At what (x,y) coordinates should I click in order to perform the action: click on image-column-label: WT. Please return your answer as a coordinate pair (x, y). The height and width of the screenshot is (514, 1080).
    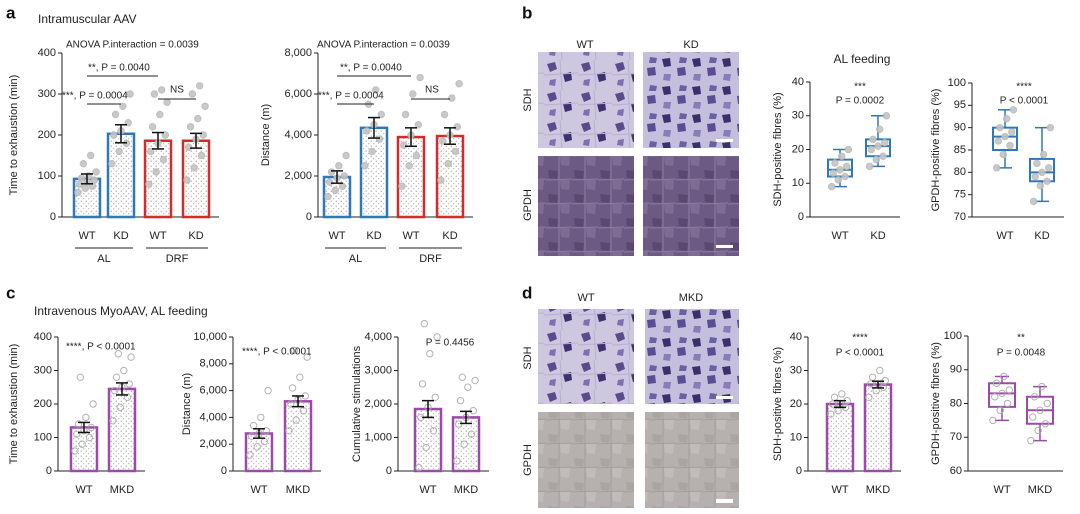
    Looking at the image, I should click on (585, 298).